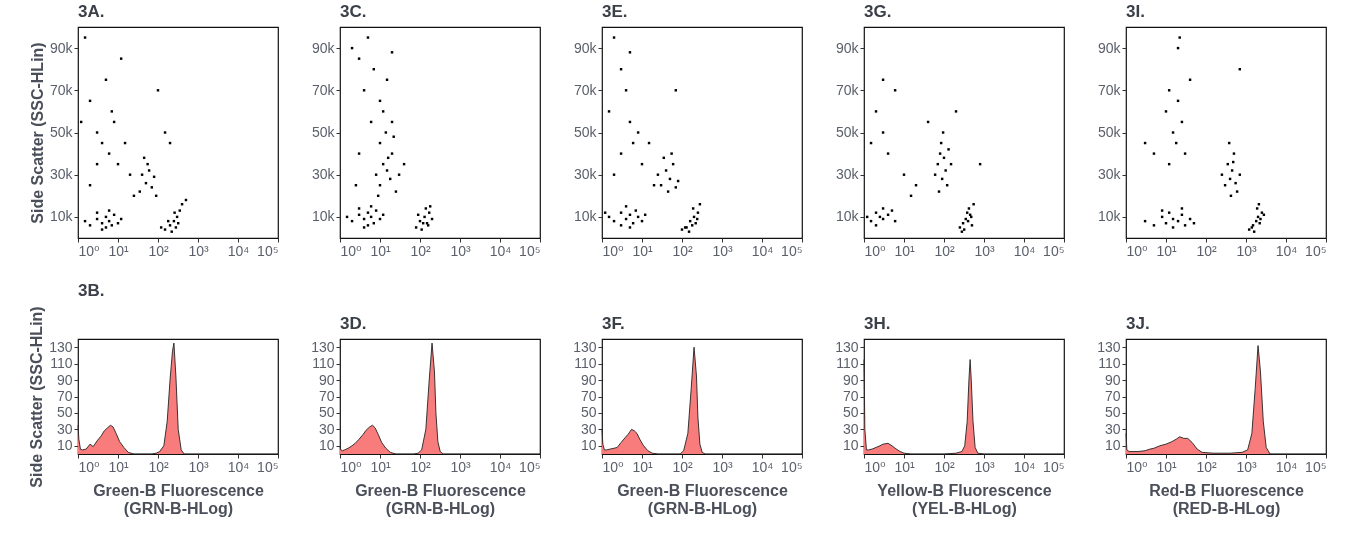 The height and width of the screenshot is (542, 1354). What do you see at coordinates (878, 11) in the screenshot?
I see `chart-title: 3G.` at bounding box center [878, 11].